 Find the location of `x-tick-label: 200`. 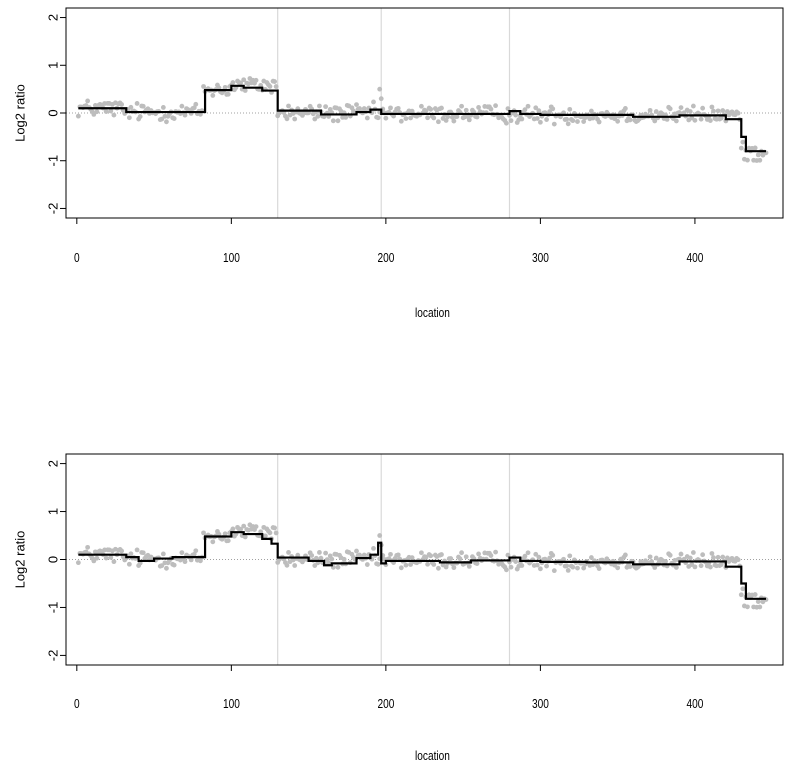

x-tick-label: 200 is located at coordinates (385, 704).